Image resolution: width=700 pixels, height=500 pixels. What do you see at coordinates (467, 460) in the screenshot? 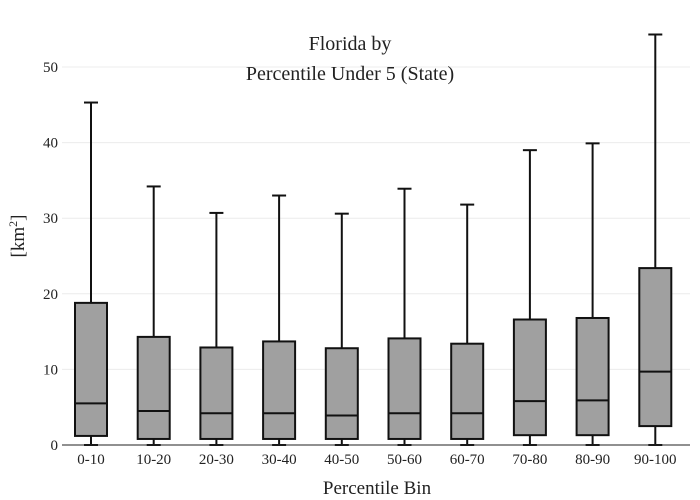
I see `x-tick-label: 60-70` at bounding box center [467, 460].